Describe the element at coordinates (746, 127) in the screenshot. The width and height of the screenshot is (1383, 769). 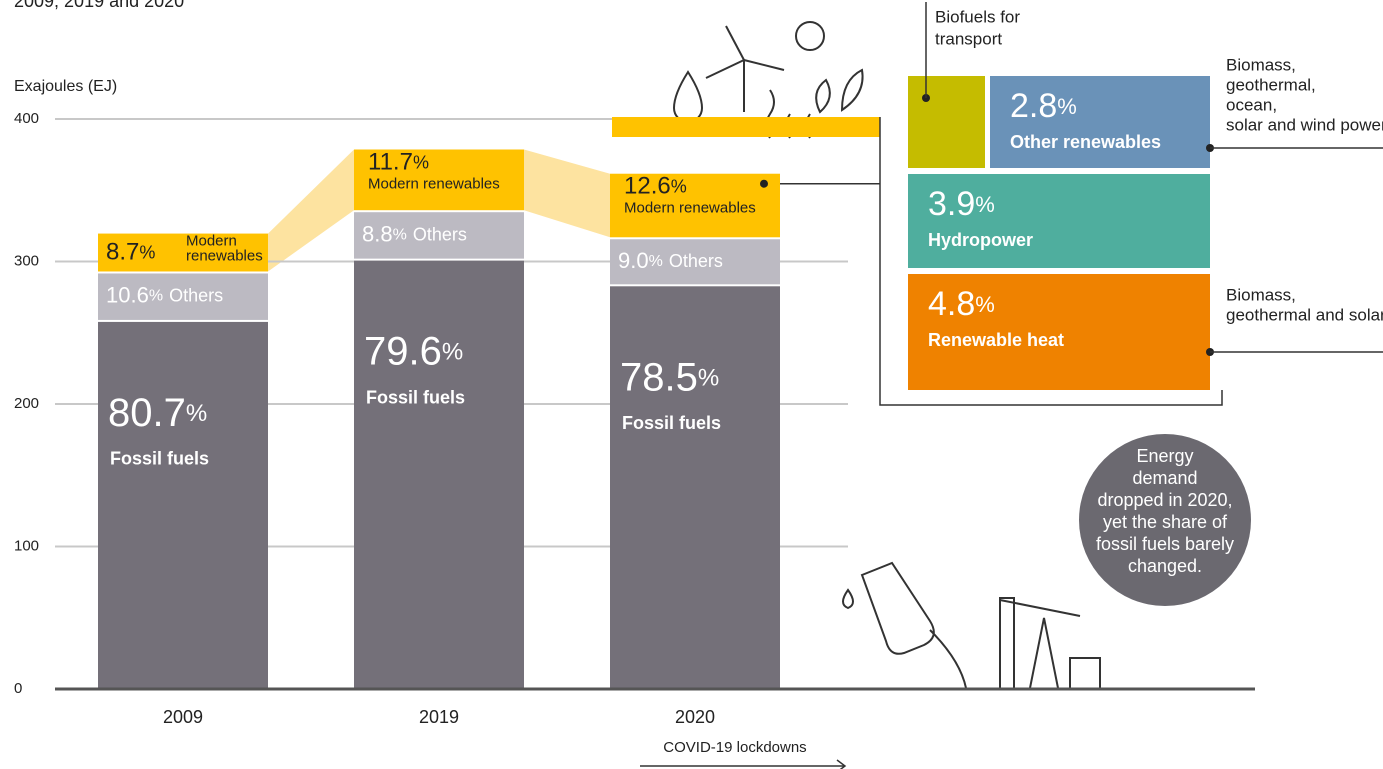
I see `ground-bar` at that location.